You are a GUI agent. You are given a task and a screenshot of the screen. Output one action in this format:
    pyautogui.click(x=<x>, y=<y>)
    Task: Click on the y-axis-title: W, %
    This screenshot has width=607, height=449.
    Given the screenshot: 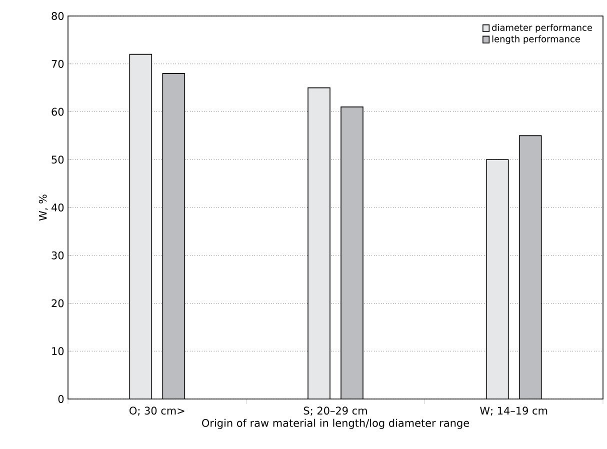 What is the action you would take?
    pyautogui.click(x=43, y=207)
    